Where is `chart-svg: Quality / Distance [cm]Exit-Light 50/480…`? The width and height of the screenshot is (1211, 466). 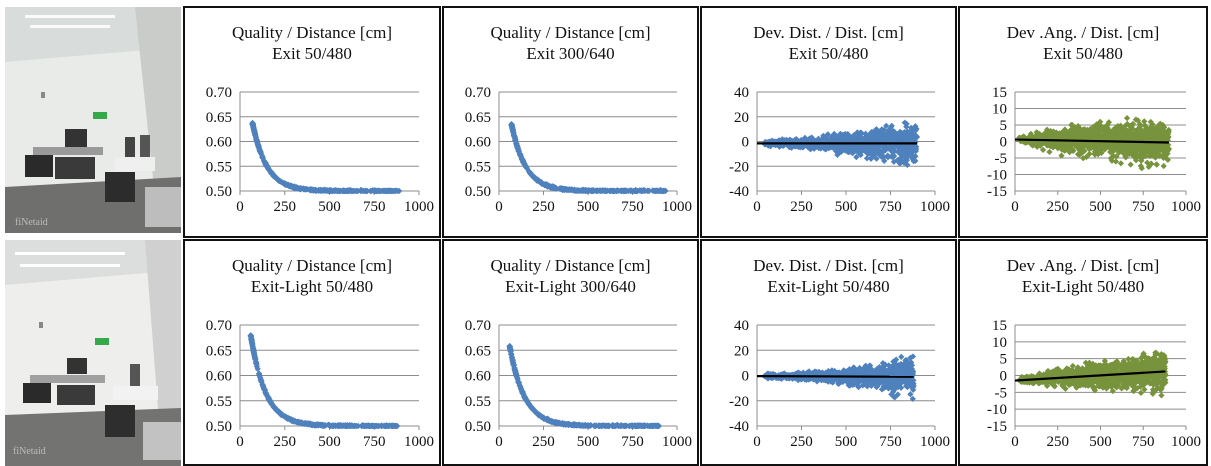 chart-svg: Quality / Distance [cm]Exit-Light 50/480… is located at coordinates (320, 353).